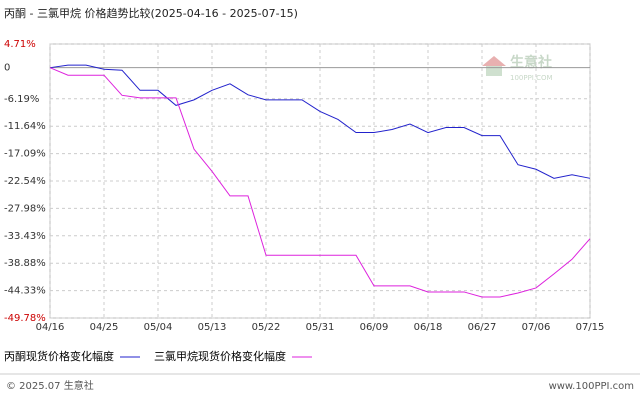 The width and height of the screenshot is (640, 400). Describe the element at coordinates (21, 99) in the screenshot. I see `y-tick-label: -6.19%` at that location.